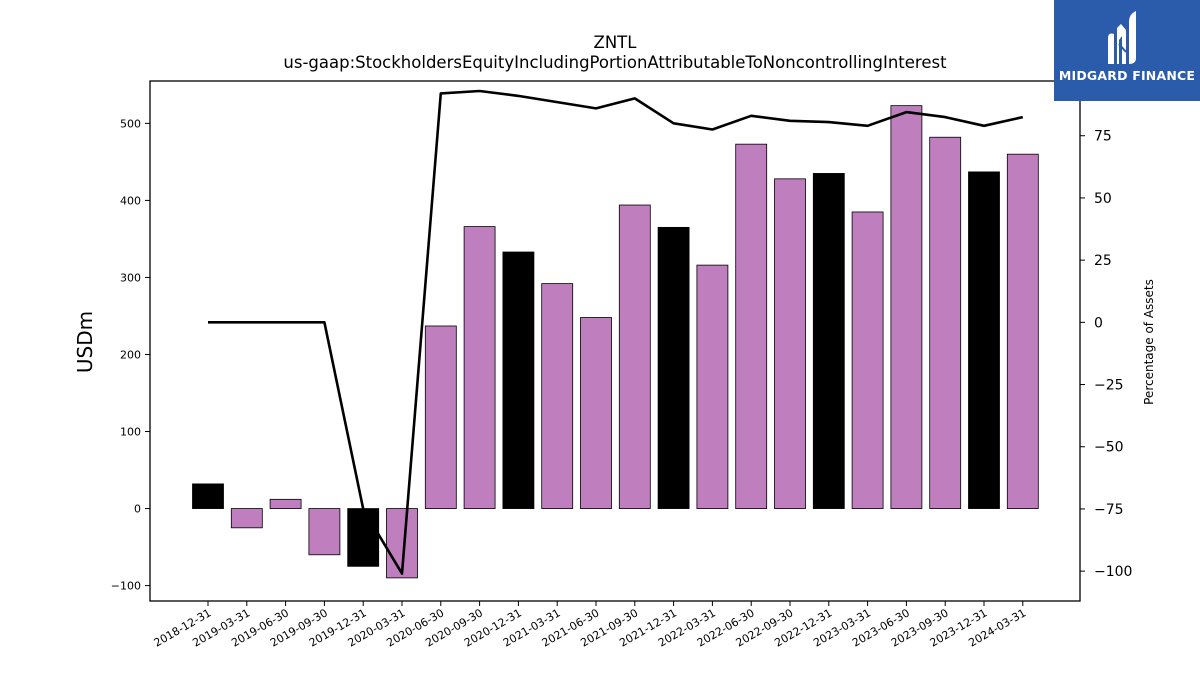  What do you see at coordinates (1149, 342) in the screenshot?
I see `y-axis-label-right: Percentage of Assets` at bounding box center [1149, 342].